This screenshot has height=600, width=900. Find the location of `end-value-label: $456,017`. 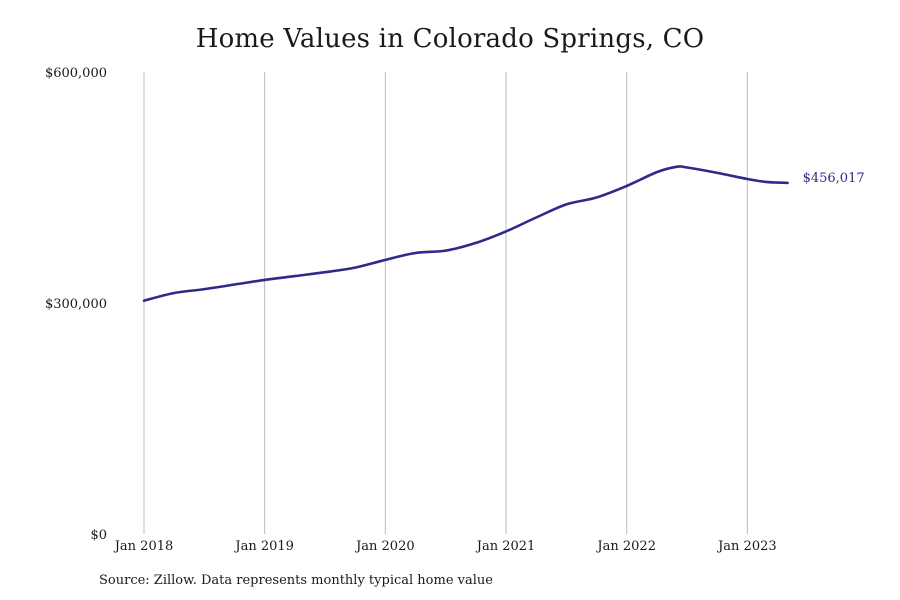

end-value-label: $456,017 is located at coordinates (834, 178).